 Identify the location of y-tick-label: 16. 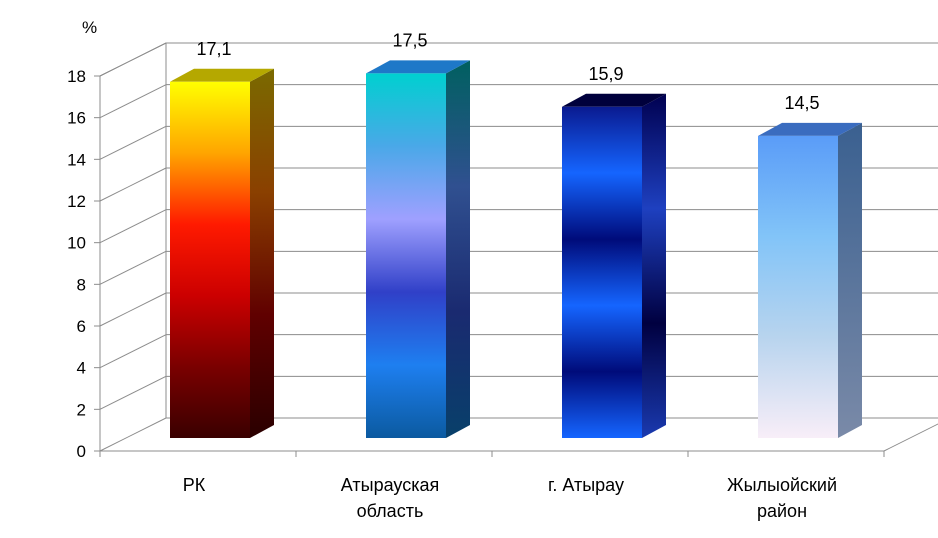
(76, 118).